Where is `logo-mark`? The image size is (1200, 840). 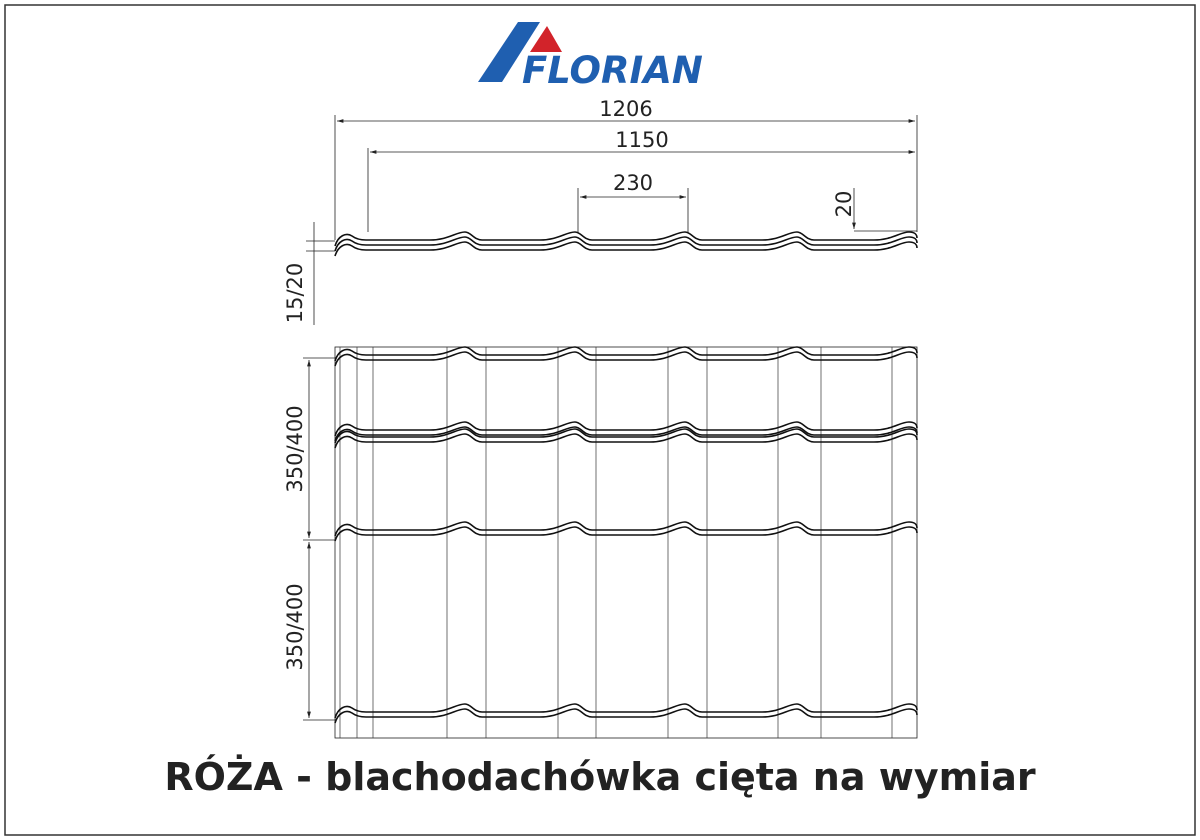
logo-mark is located at coordinates (509, 52).